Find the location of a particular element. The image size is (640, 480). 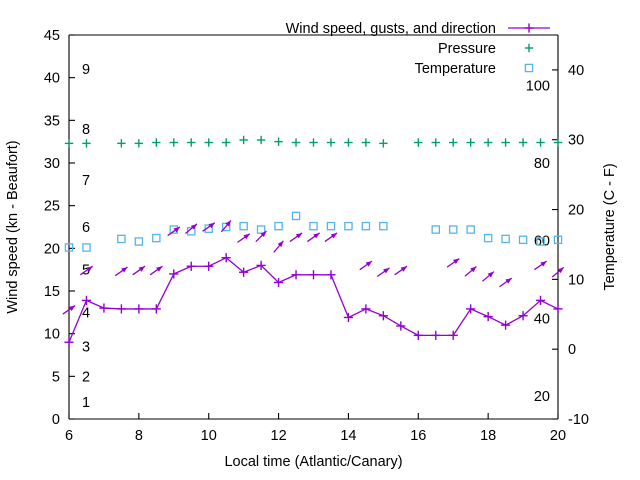

y2-tick-label: 30 is located at coordinates (576, 141).